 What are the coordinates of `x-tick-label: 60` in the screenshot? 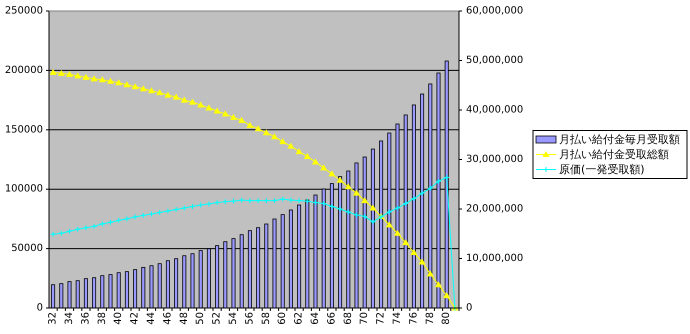 It's located at (282, 318).